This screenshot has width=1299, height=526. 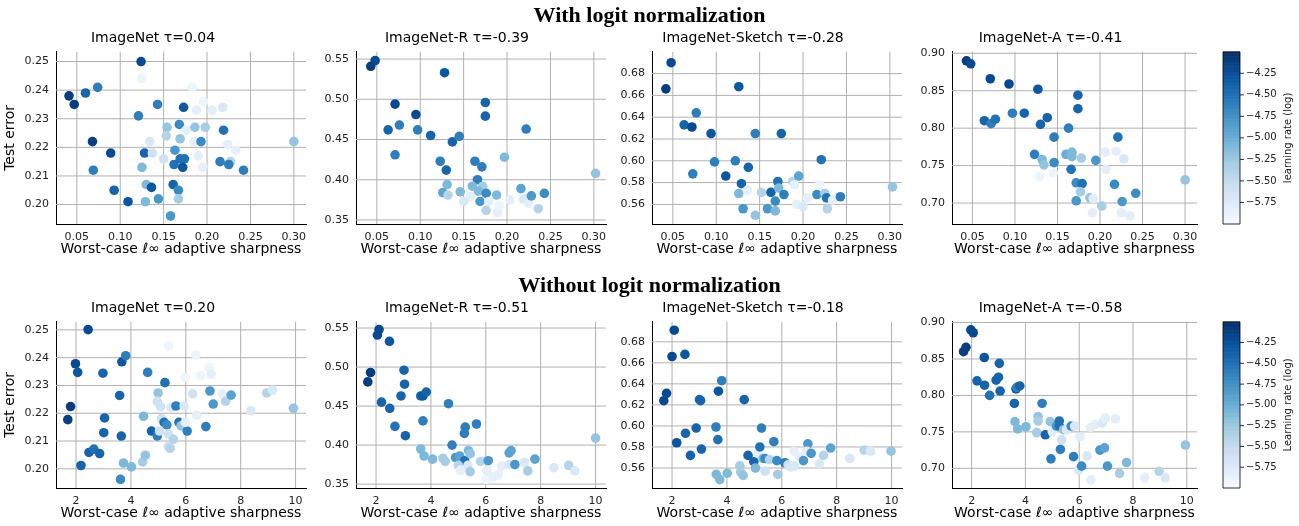 I want to click on chart-title: ImageNet-Sketch τ=-0.28, so click(x=753, y=37).